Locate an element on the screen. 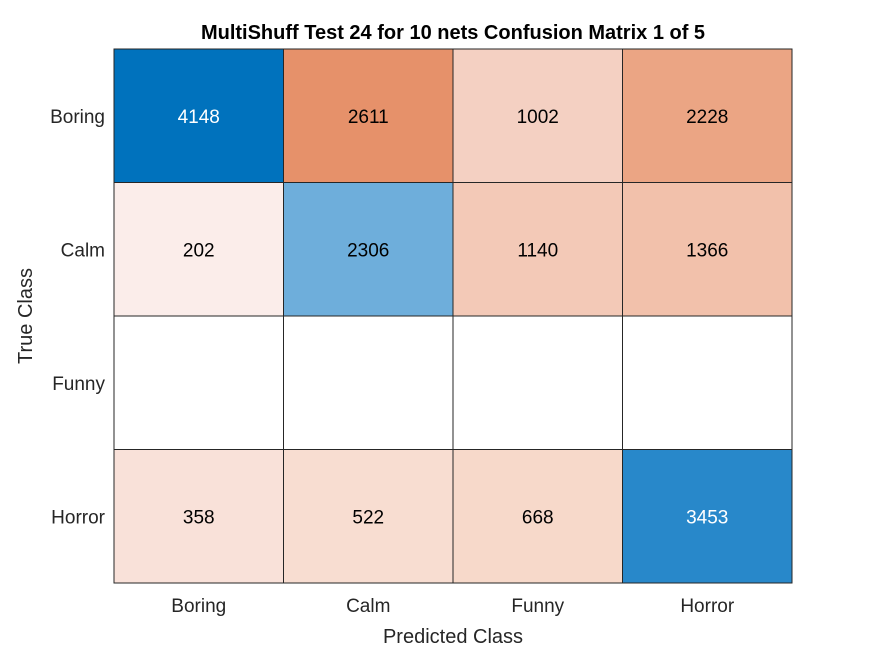 Image resolution: width=875 pixels, height=656 pixels. cell-value-horror-boring: 358 is located at coordinates (199, 517).